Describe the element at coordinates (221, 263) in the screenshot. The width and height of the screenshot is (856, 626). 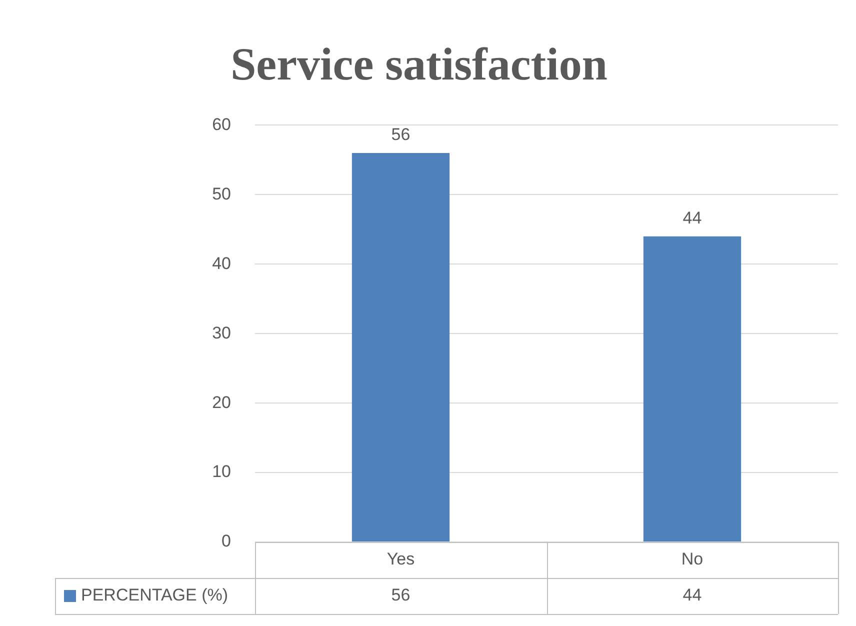
I see `y-tick-label: 40` at that location.